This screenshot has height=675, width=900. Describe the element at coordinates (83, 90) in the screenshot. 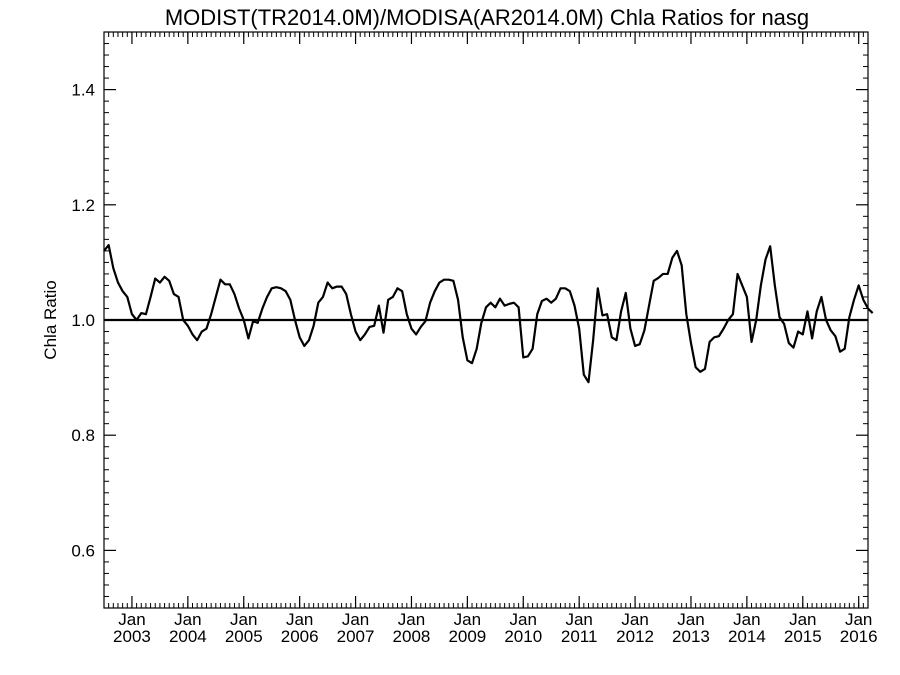

I see `y-tick-label: 1.4` at that location.